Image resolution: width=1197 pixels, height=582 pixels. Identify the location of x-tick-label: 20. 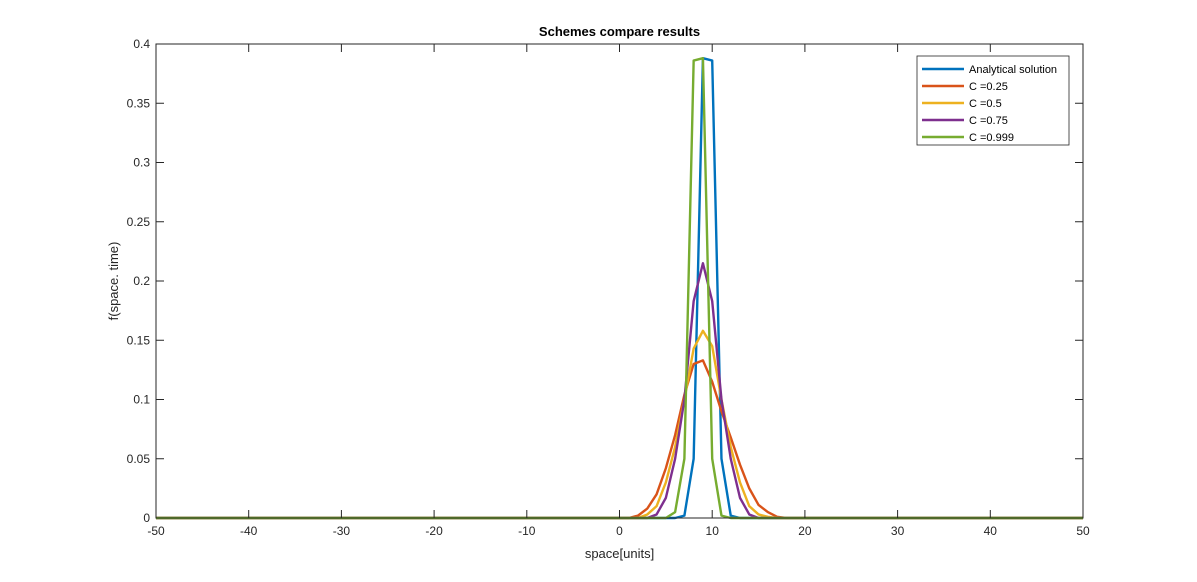
(805, 531).